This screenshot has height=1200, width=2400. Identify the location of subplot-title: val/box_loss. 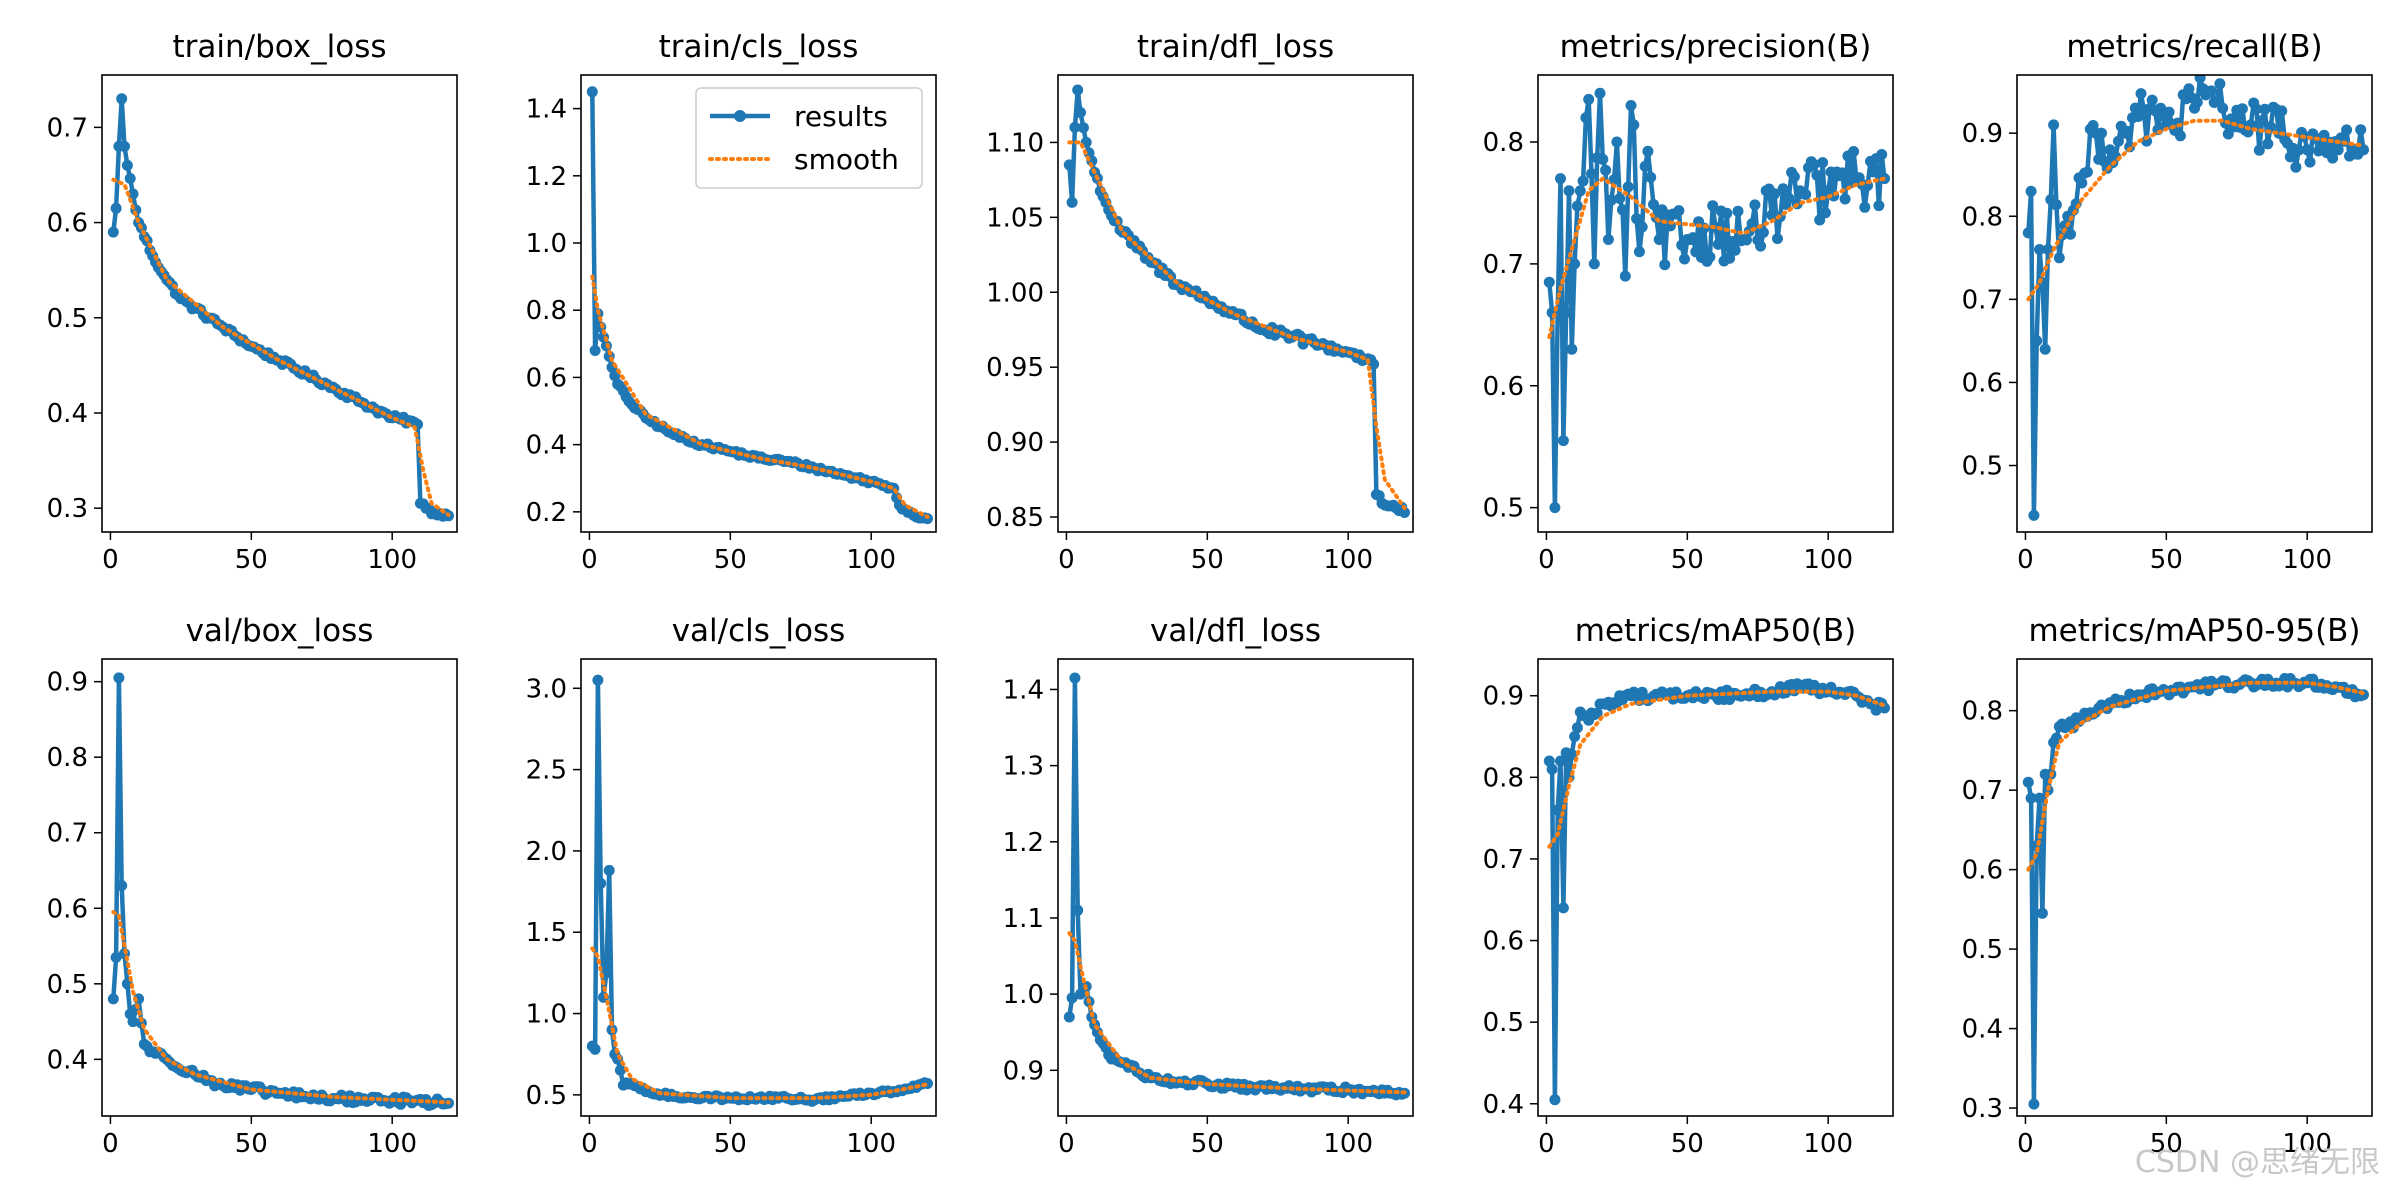
(280, 631).